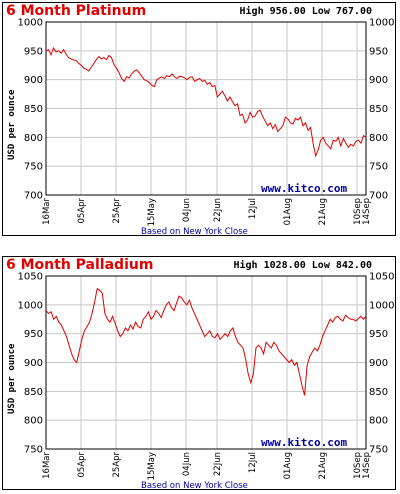 Image resolution: width=400 pixels, height=494 pixels. I want to click on high-value: High 956.00, so click(272, 11).